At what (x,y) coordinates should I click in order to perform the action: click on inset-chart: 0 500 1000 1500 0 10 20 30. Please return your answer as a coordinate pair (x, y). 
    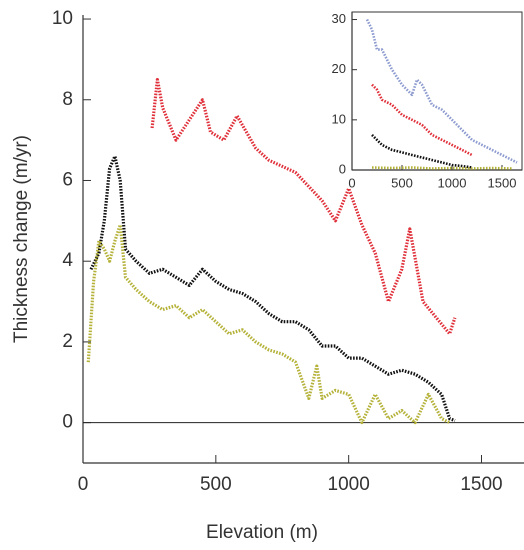
    Looking at the image, I should click on (427, 100).